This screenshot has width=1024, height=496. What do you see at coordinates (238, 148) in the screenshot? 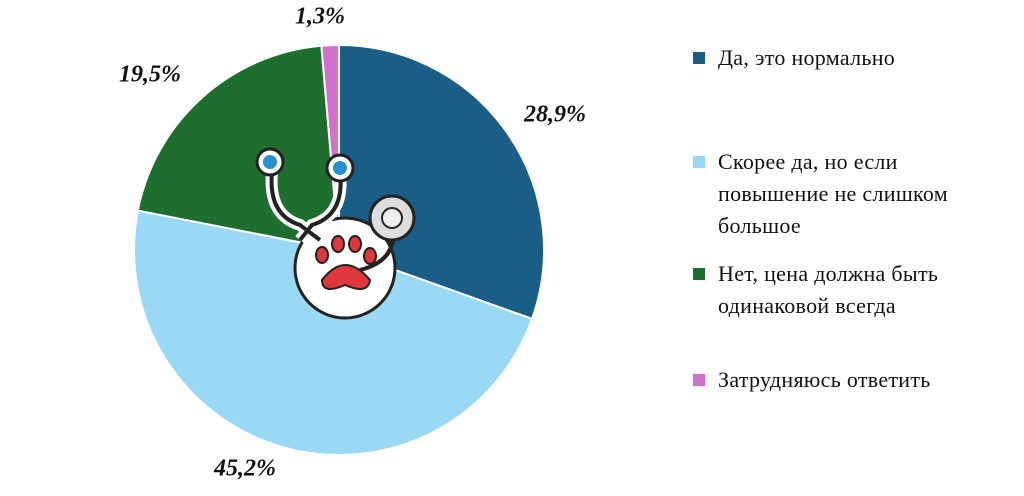
I see `pie-slice` at bounding box center [238, 148].